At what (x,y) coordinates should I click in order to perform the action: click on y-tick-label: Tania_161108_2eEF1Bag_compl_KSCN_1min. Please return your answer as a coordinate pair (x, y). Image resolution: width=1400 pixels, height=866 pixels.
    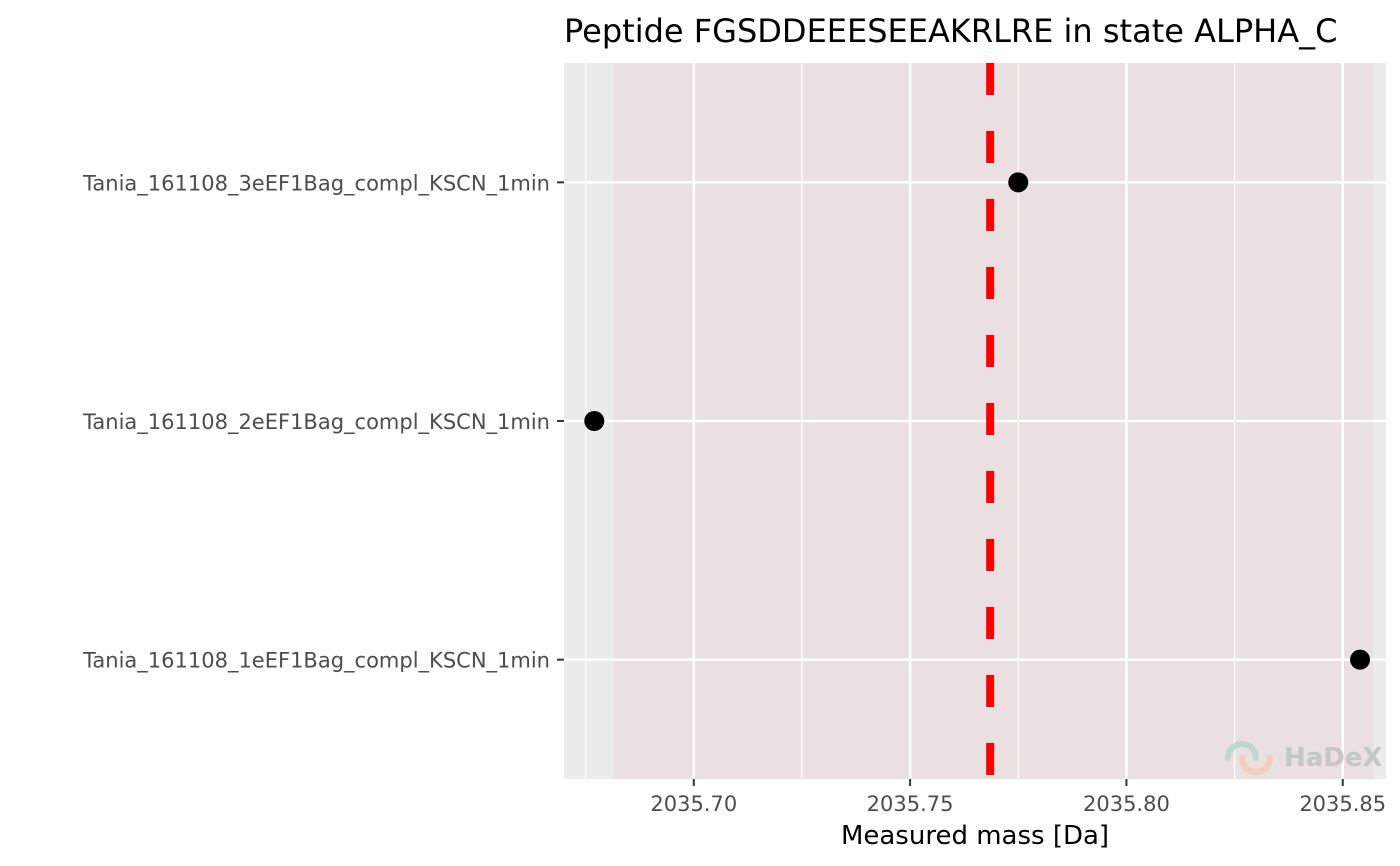
    Looking at the image, I should click on (316, 422).